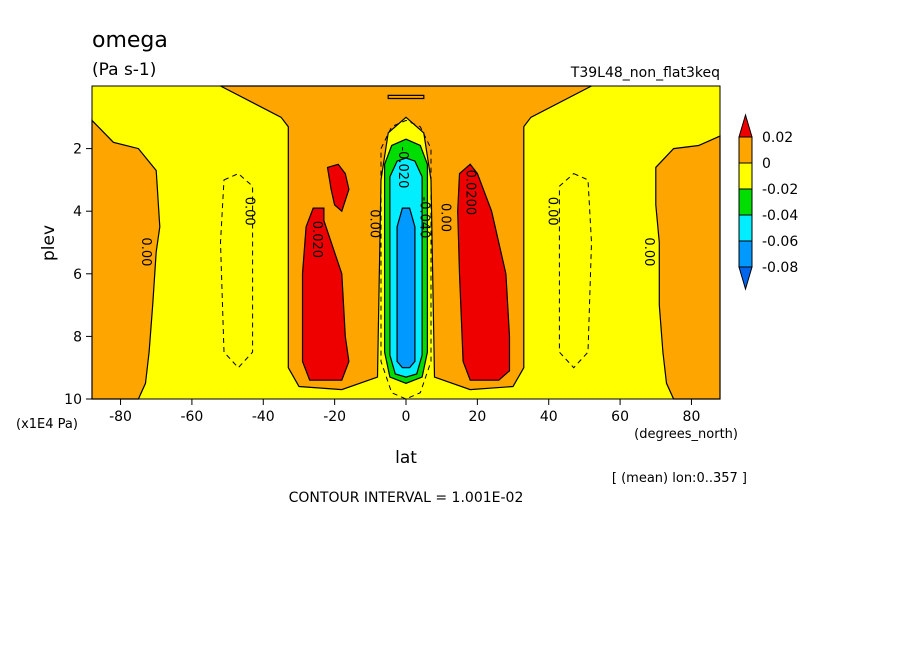  What do you see at coordinates (745, 125) in the screenshot?
I see `colorbar-top-arrow` at bounding box center [745, 125].